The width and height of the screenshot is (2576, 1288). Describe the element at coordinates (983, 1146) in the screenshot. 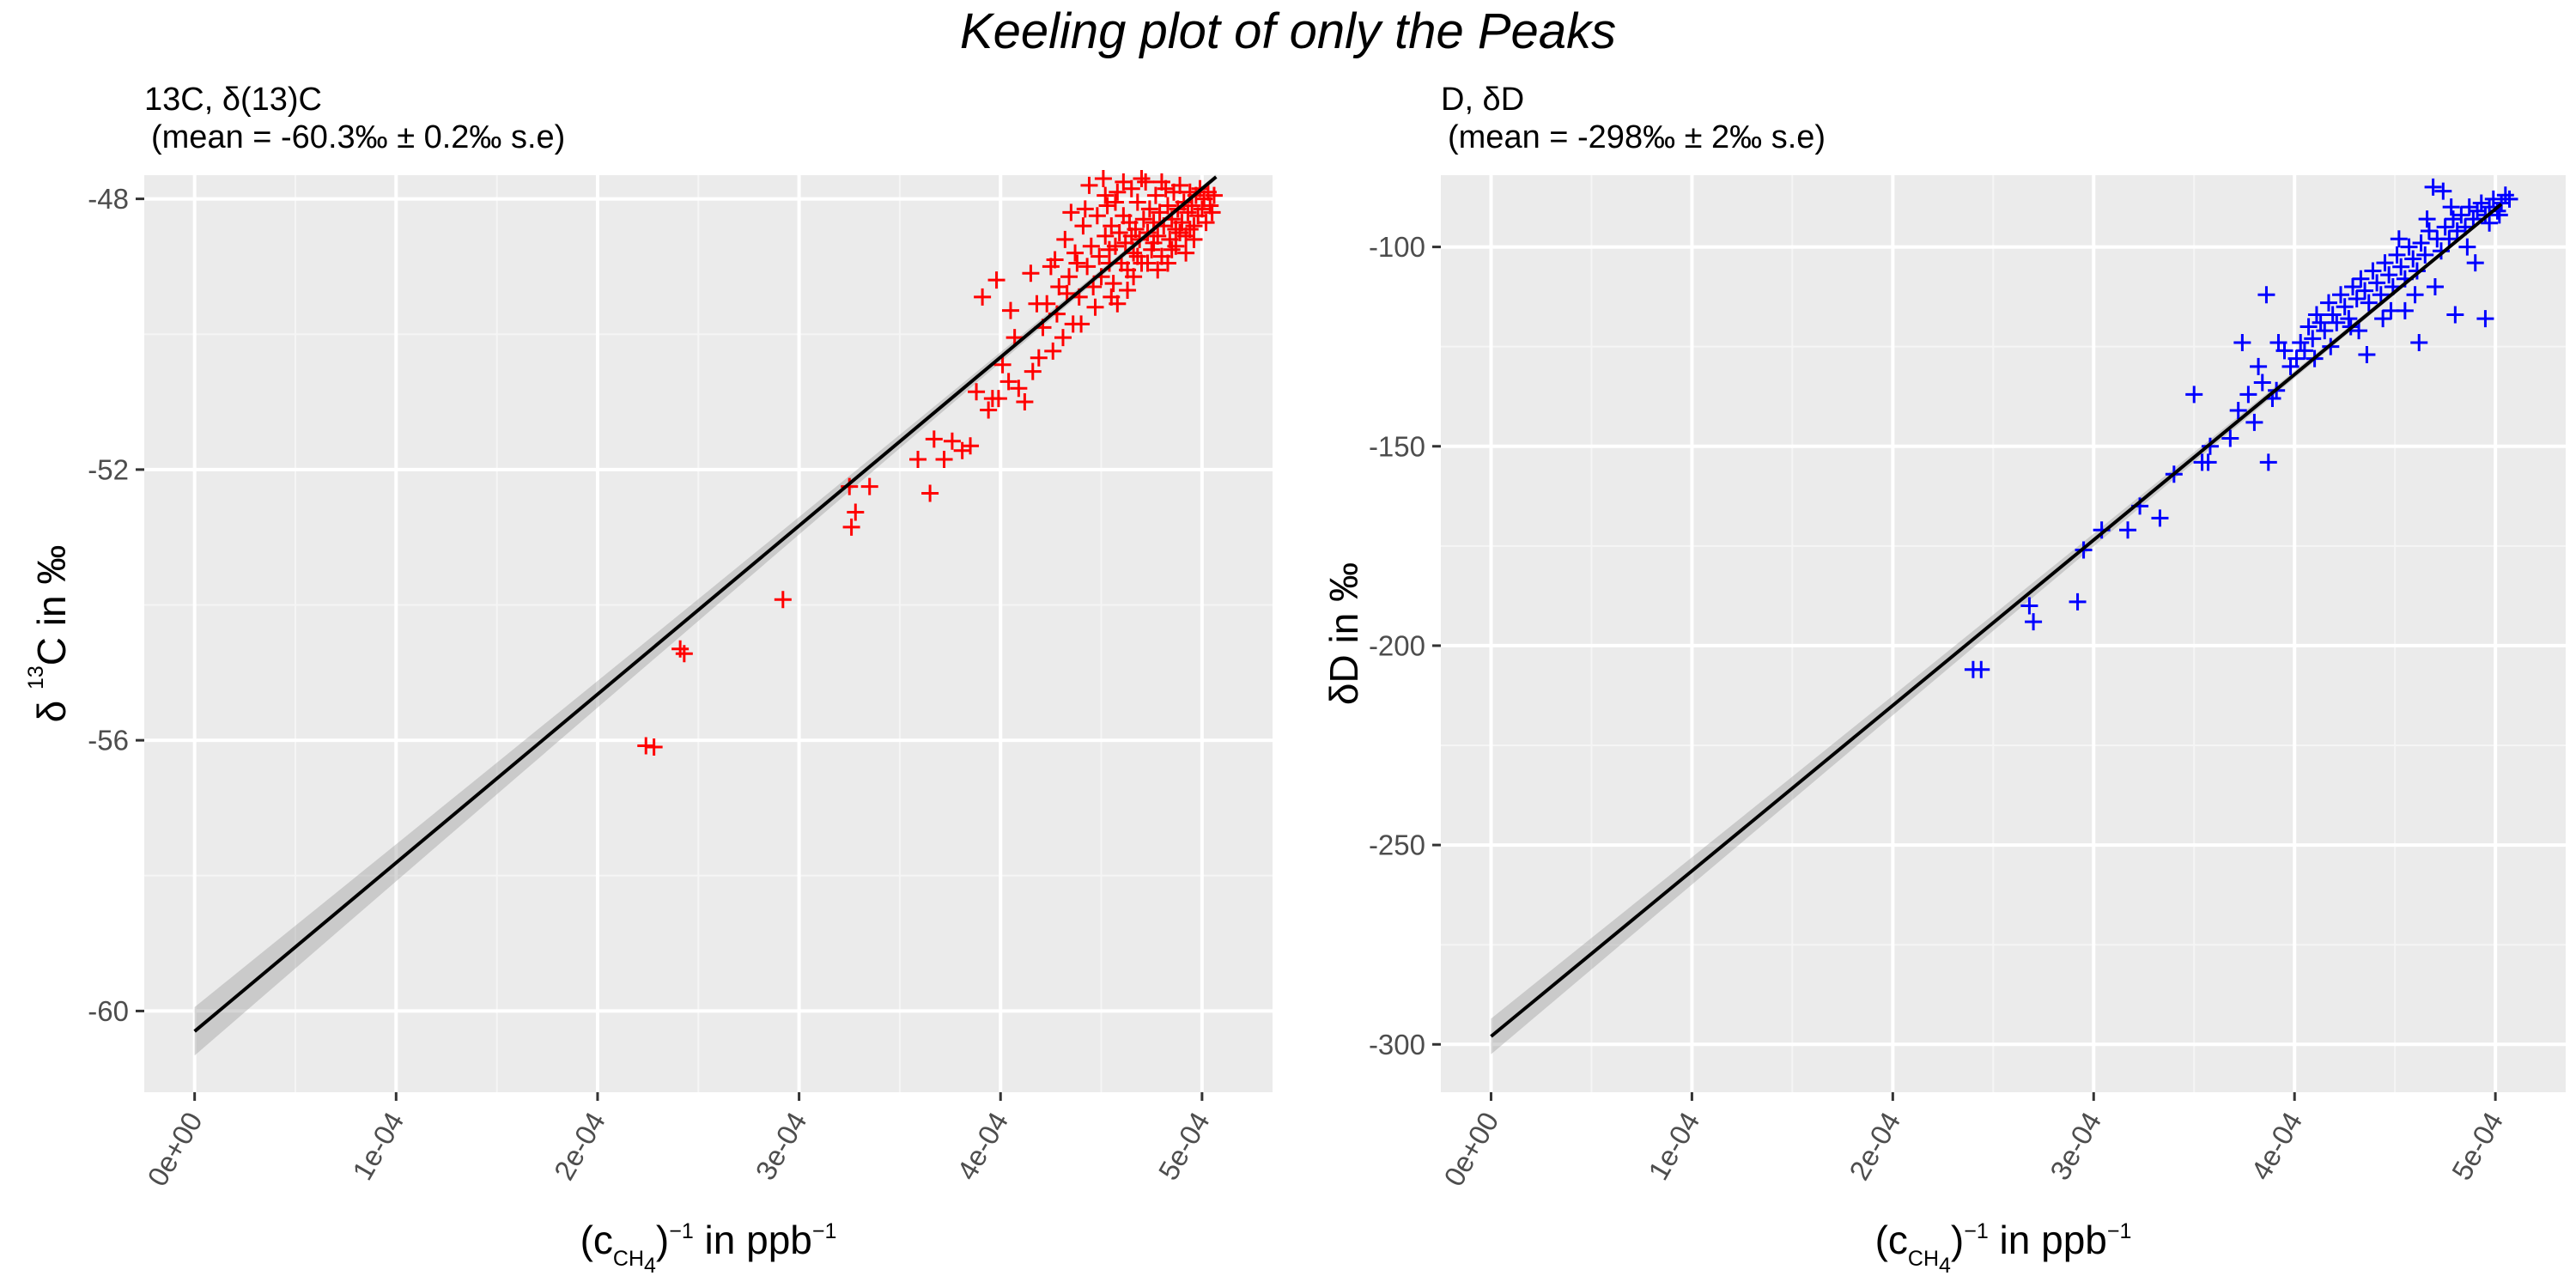

I see `x-tick-label: 4e-04` at that location.